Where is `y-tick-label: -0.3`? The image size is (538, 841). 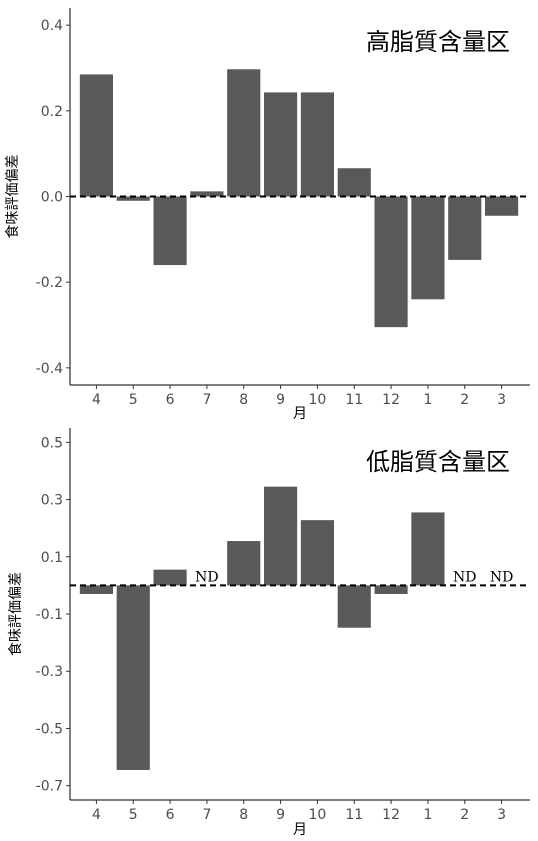 y-tick-label: -0.3 is located at coordinates (49, 672).